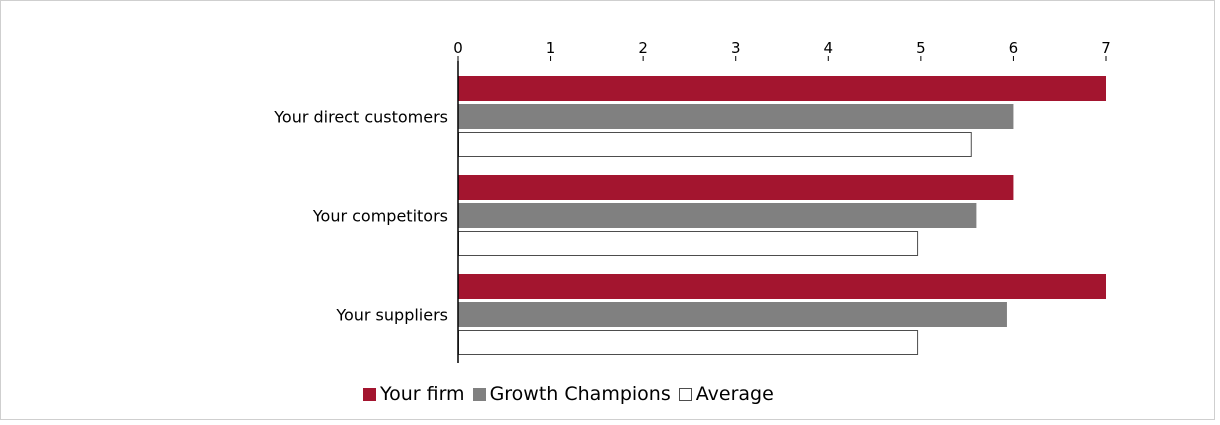  Describe the element at coordinates (551, 48) in the screenshot. I see `x-tick-label: 1` at that location.